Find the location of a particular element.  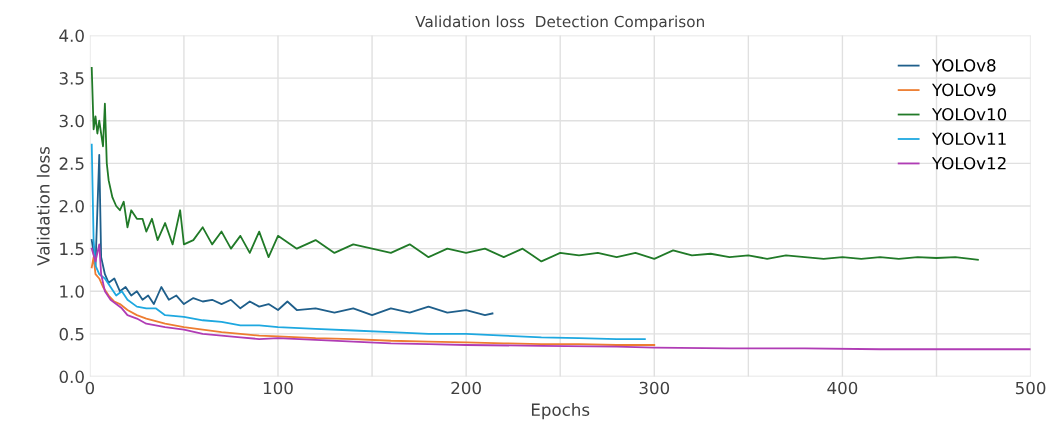

x-tick-label: 400 is located at coordinates (842, 388).